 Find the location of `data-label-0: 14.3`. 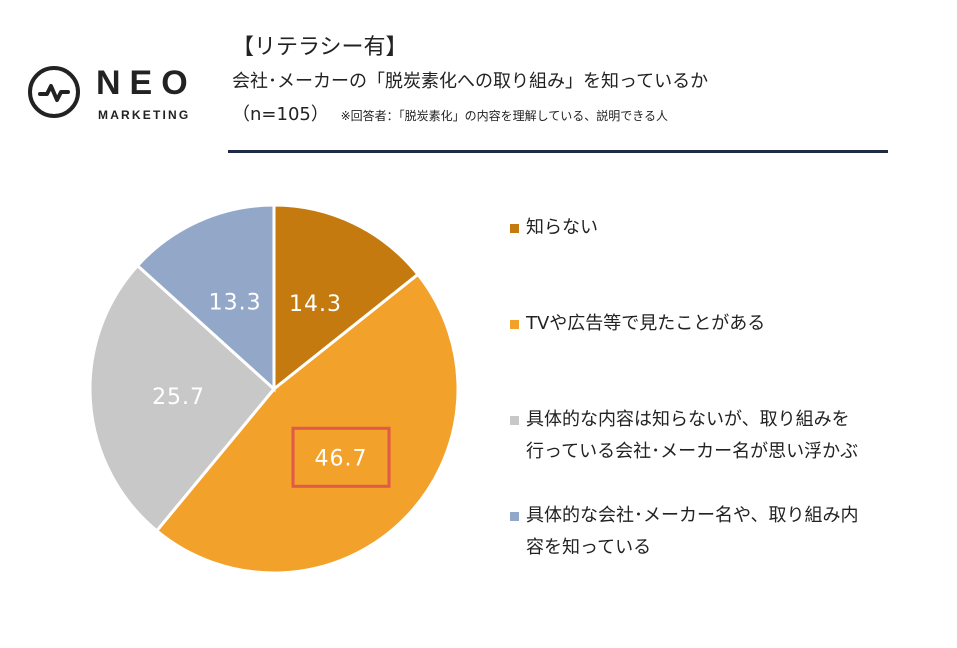

data-label-0: 14.3 is located at coordinates (315, 304).